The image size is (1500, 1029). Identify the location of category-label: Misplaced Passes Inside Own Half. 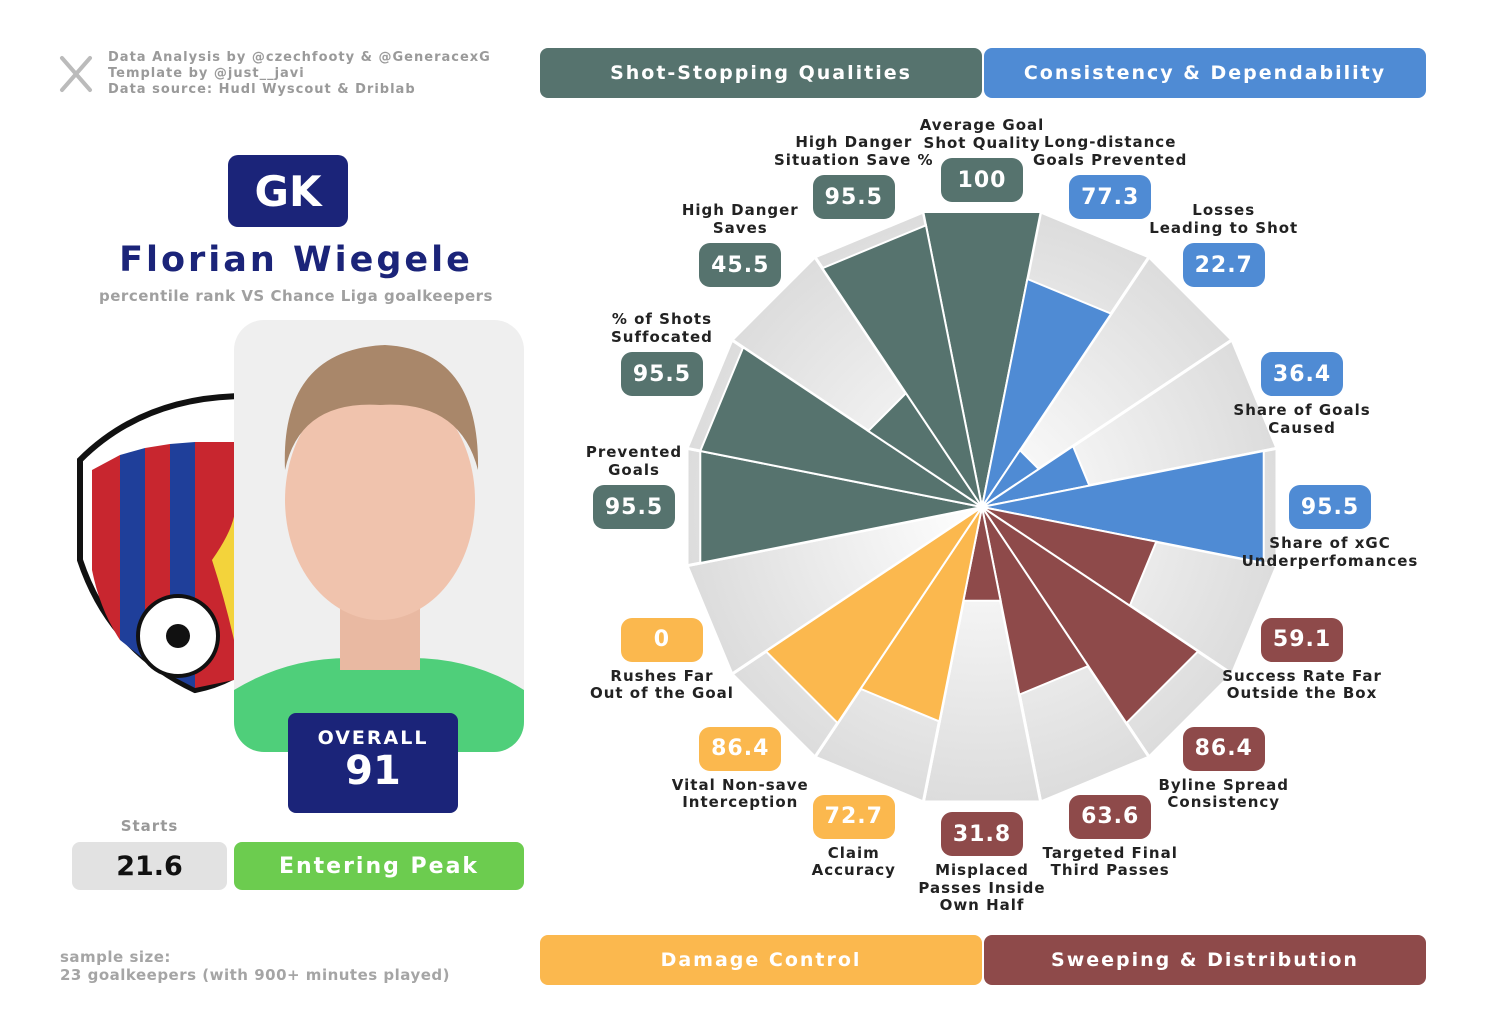
(982, 887).